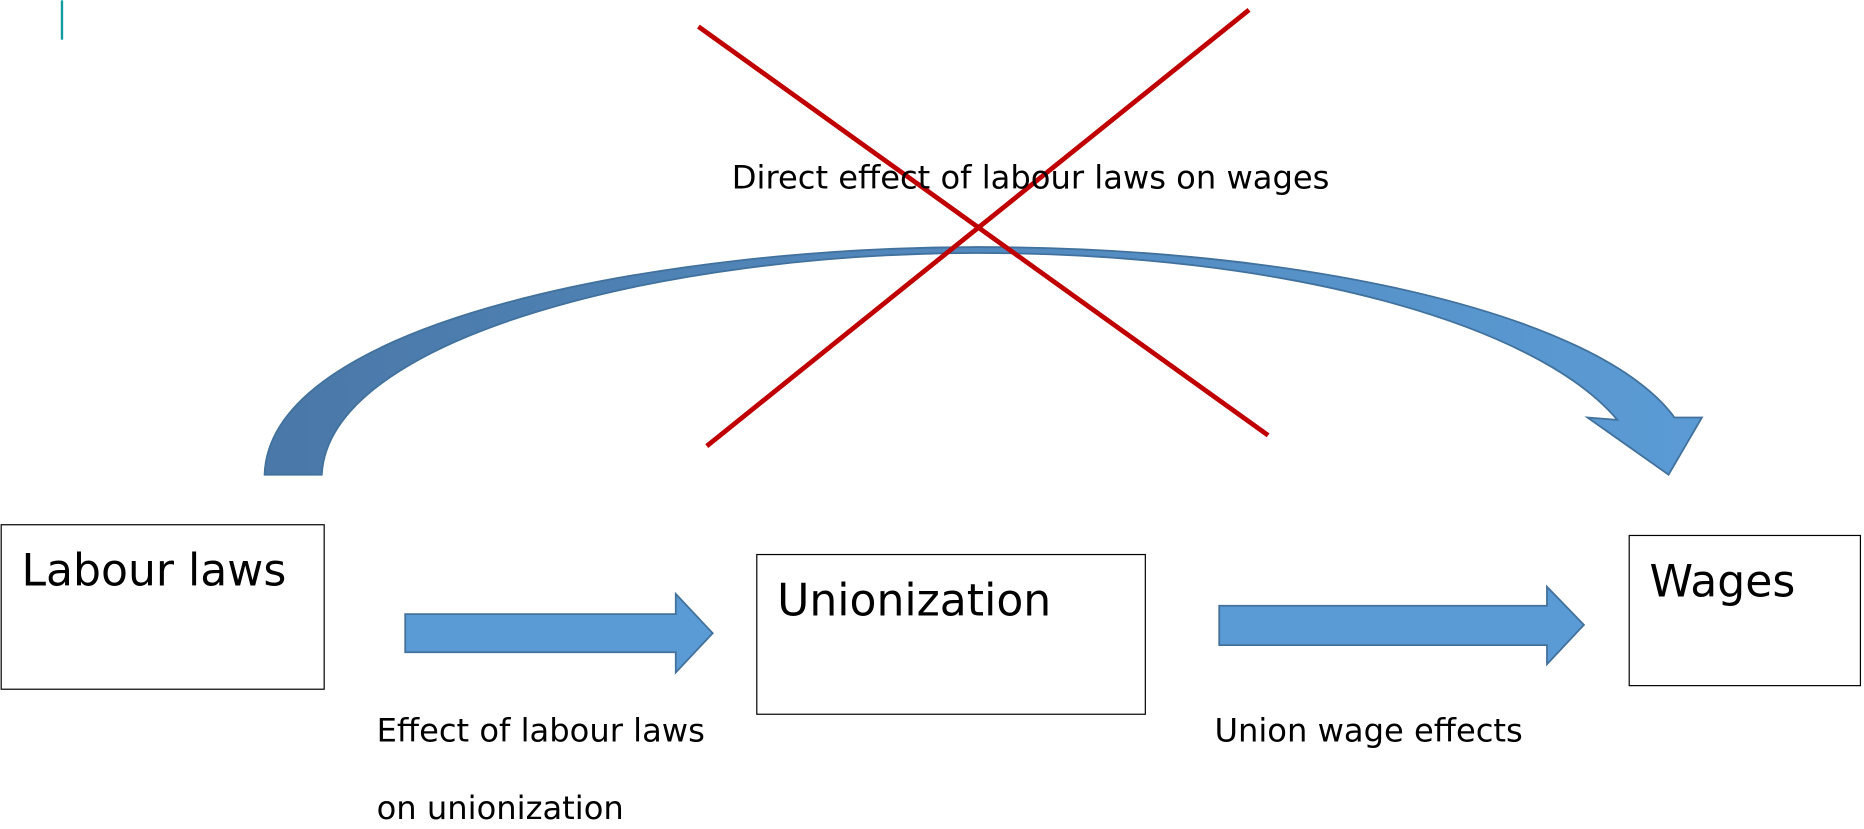 The image size is (1864, 829). What do you see at coordinates (1031, 178) in the screenshot?
I see `edge-label: Direct effect of labour laws on wages` at bounding box center [1031, 178].